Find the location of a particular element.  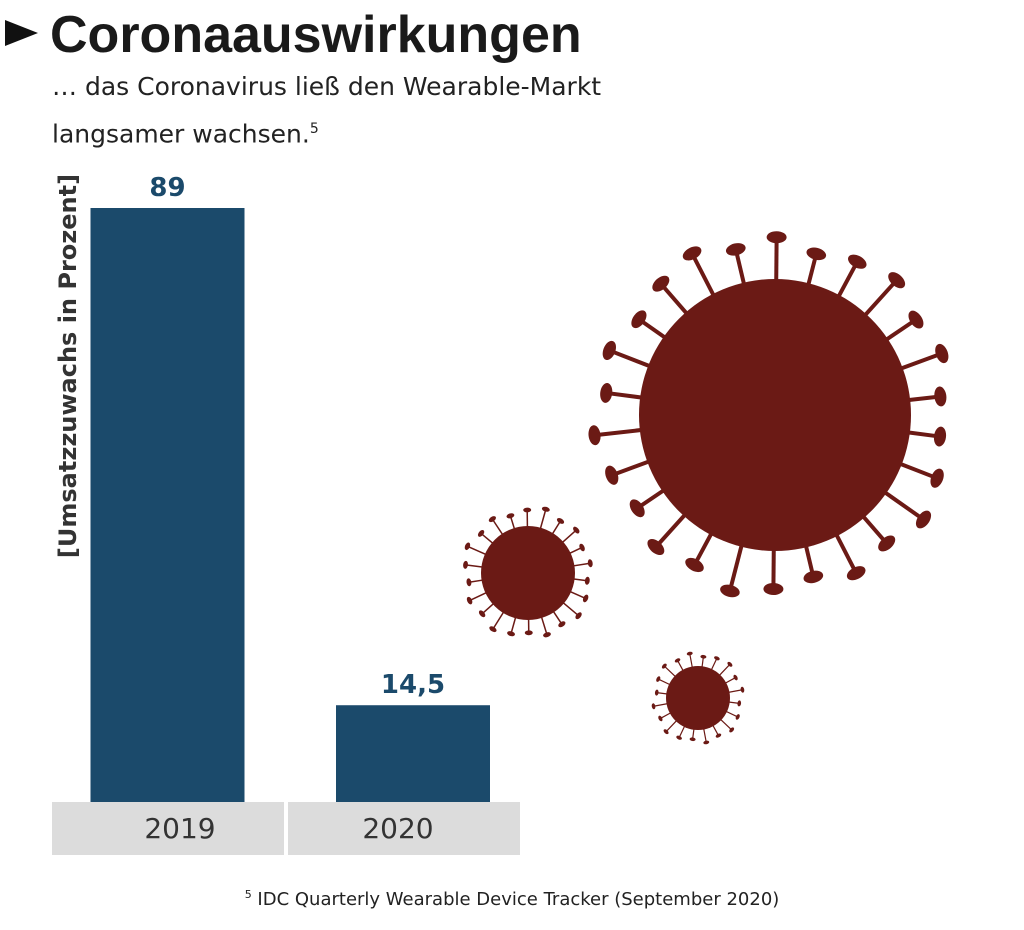

x-tick-label: 2019 is located at coordinates (179, 828).